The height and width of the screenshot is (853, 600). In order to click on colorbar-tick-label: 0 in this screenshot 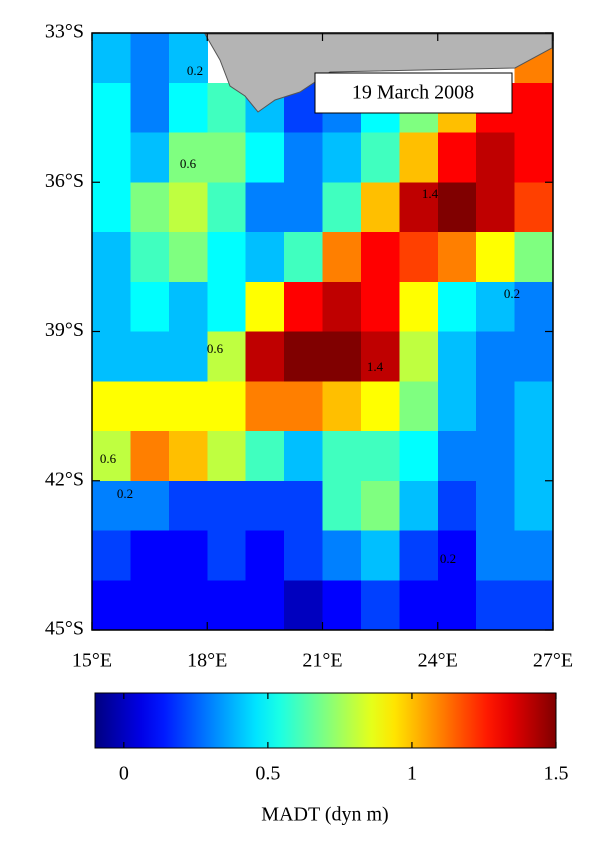, I will do `click(124, 774)`.